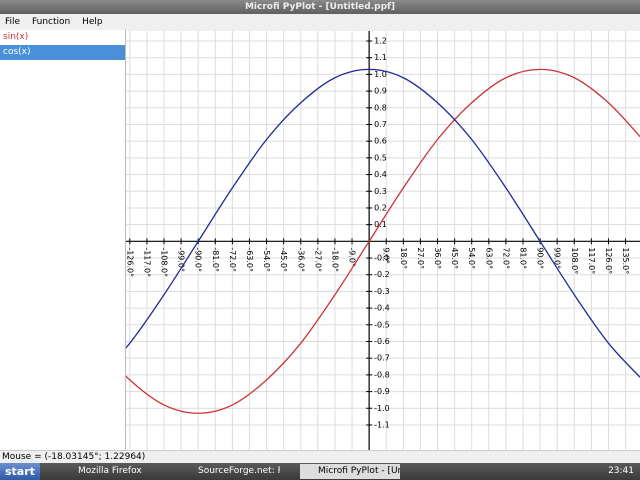  Describe the element at coordinates (574, 260) in the screenshot. I see `x-tick-label: 108.0°` at that location.